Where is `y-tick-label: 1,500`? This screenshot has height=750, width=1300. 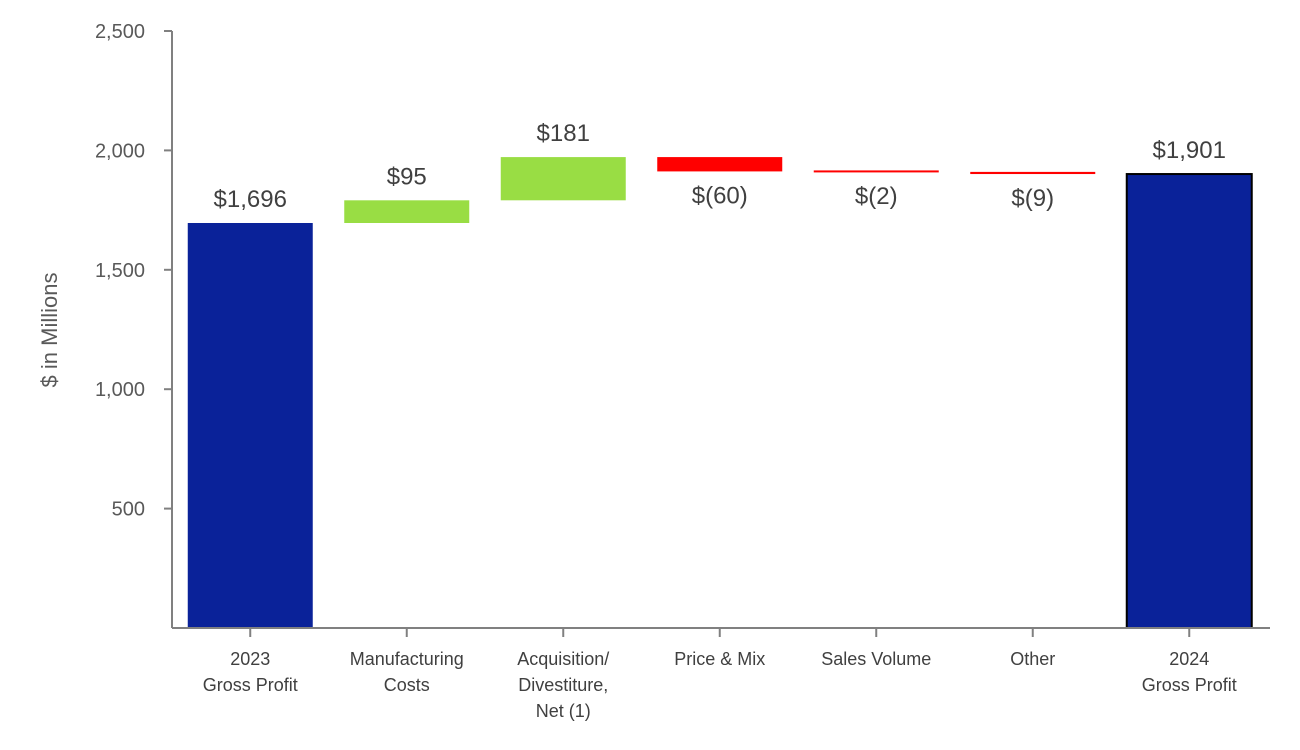 y-tick-label: 1,500 is located at coordinates (120, 271).